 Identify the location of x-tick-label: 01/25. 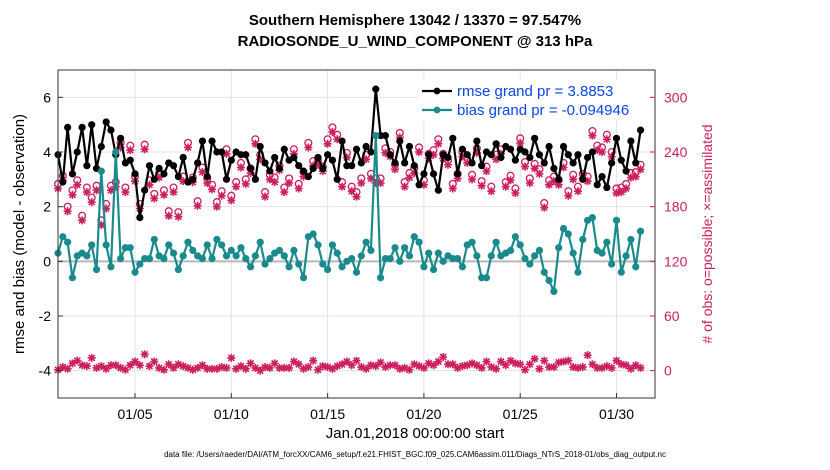
(520, 414).